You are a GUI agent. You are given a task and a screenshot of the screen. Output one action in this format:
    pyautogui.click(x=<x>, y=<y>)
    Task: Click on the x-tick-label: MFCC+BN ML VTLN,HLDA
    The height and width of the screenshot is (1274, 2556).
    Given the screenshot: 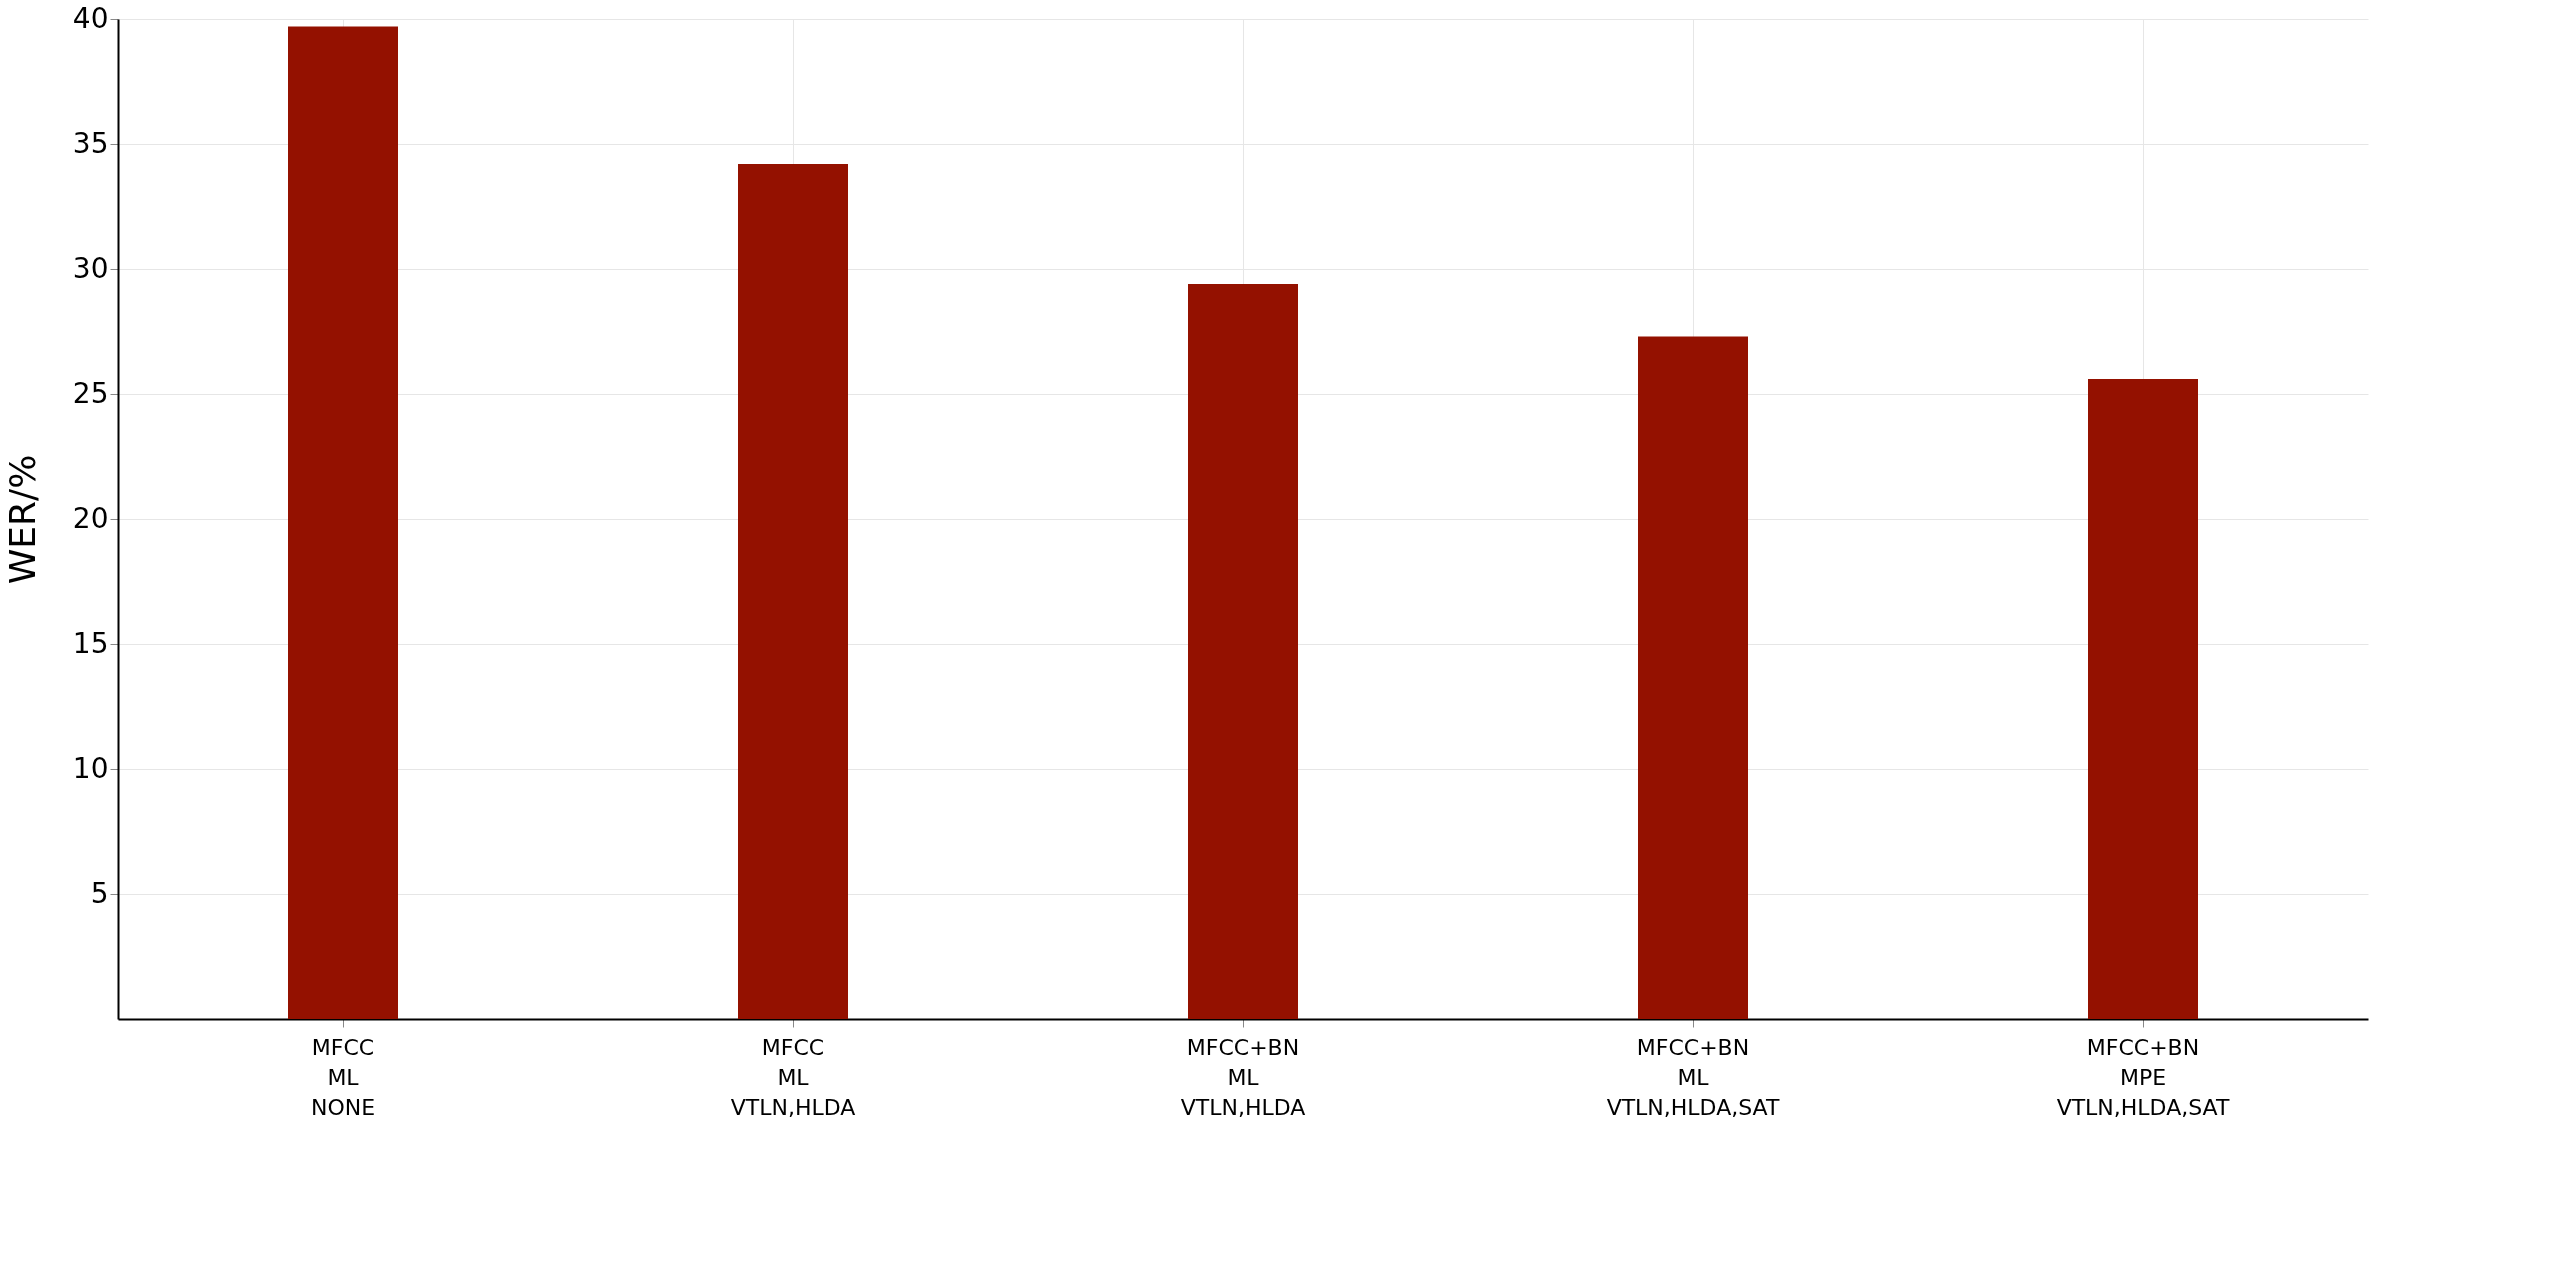 What is the action you would take?
    pyautogui.click(x=1243, y=1077)
    